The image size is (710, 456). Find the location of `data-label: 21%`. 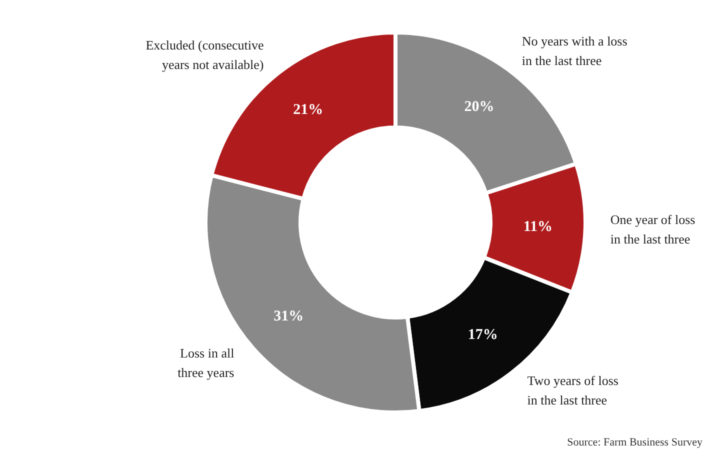

data-label: 21% is located at coordinates (308, 110).